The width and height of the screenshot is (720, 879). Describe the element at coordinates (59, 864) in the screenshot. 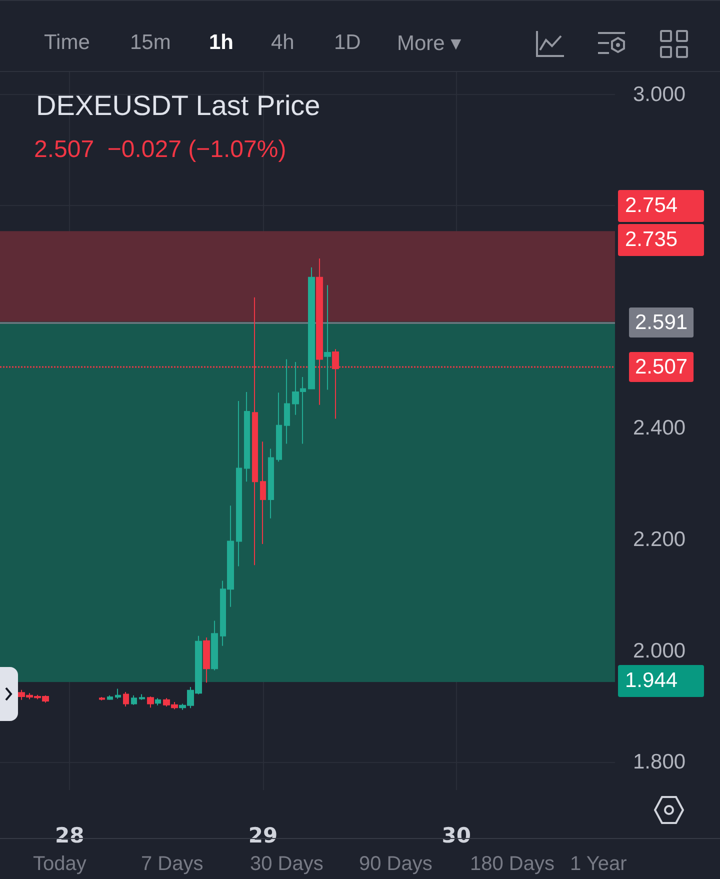

I see `text: Today` at that location.